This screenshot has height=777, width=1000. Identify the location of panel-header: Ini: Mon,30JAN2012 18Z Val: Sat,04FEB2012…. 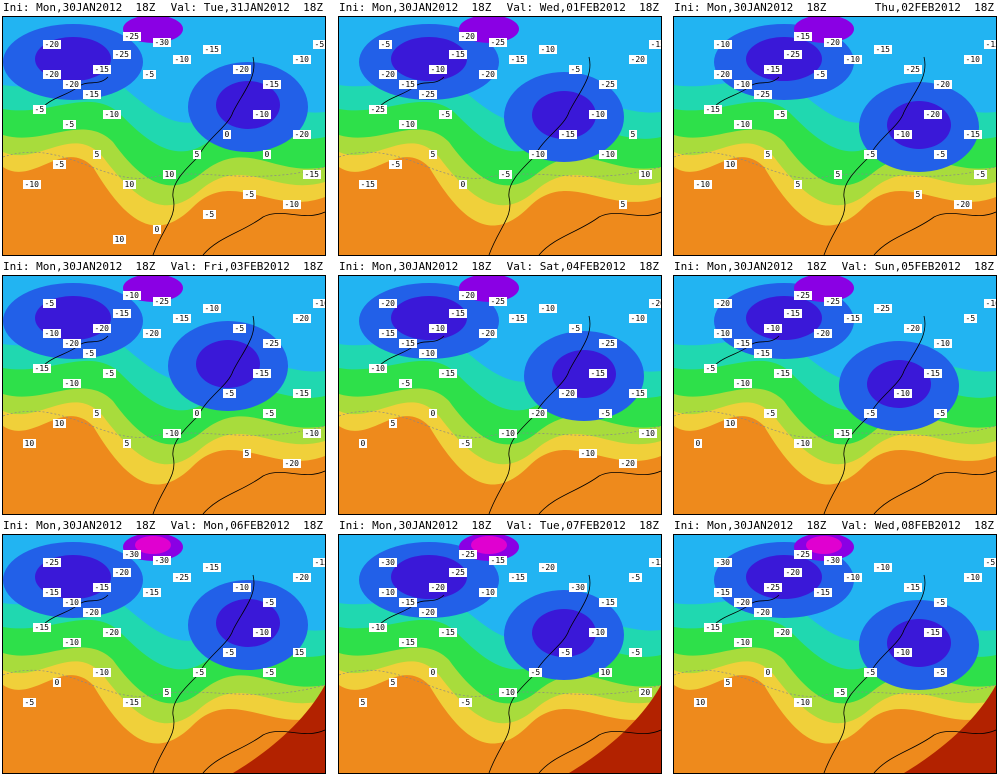
(499, 267).